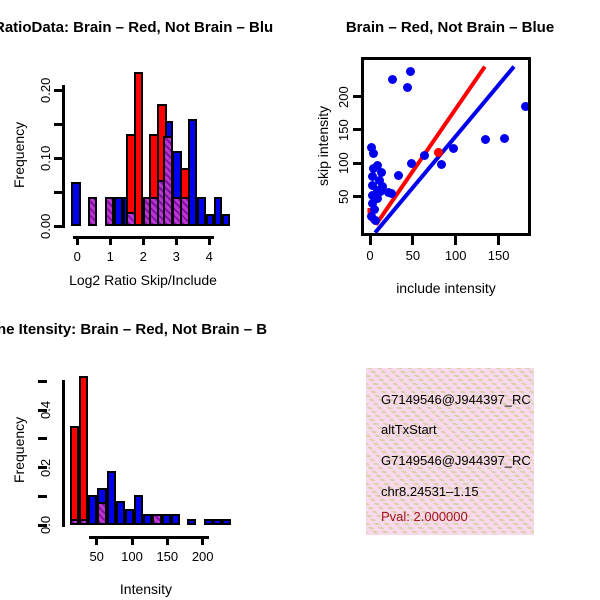  I want to click on x-tick-label: 3, so click(176, 256).